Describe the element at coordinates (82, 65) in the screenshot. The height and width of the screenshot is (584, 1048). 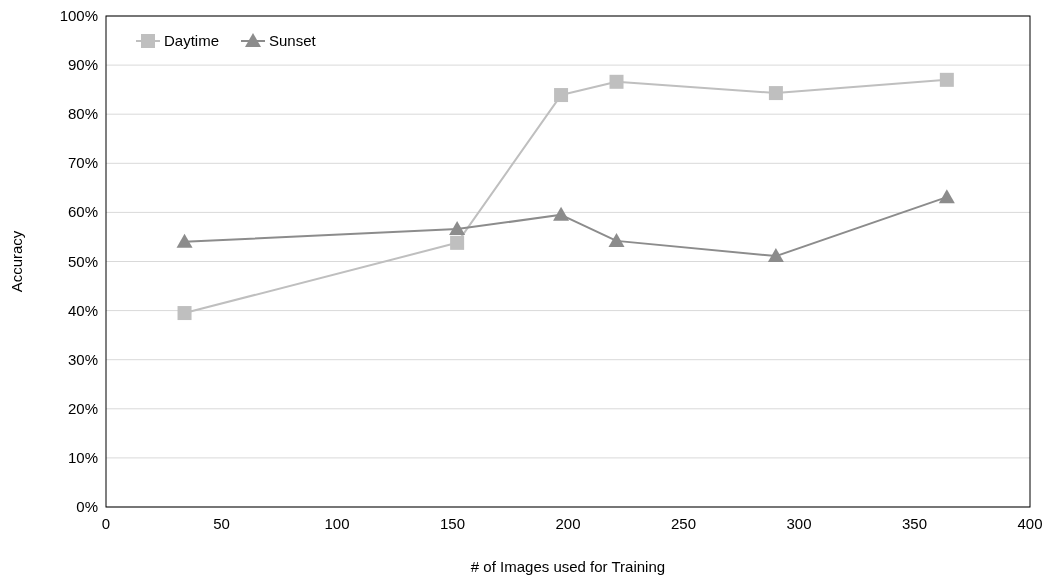
I see `y-tick-label: 90%` at that location.